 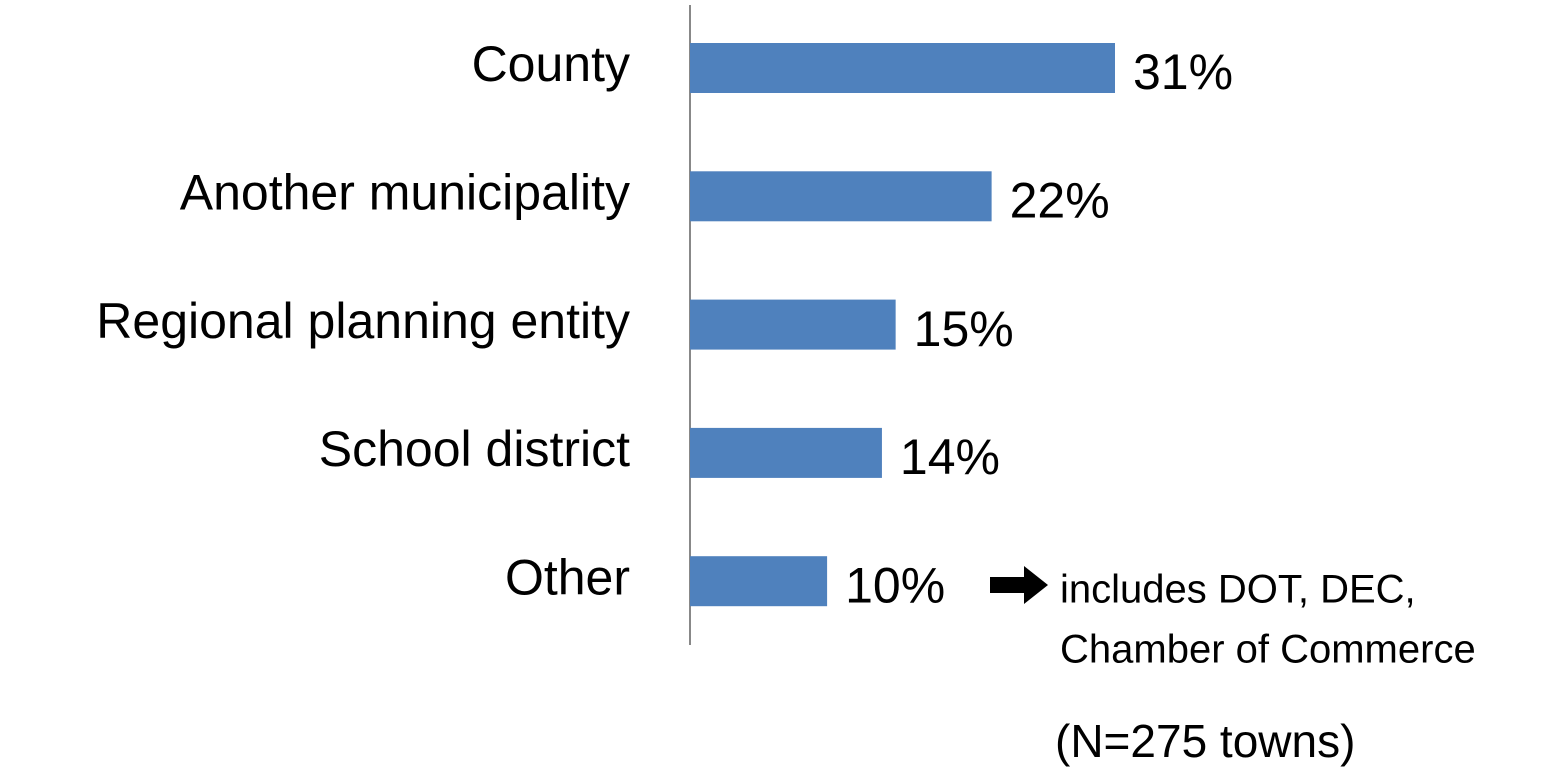 What do you see at coordinates (363, 321) in the screenshot?
I see `category-label: Regional planning entity` at bounding box center [363, 321].